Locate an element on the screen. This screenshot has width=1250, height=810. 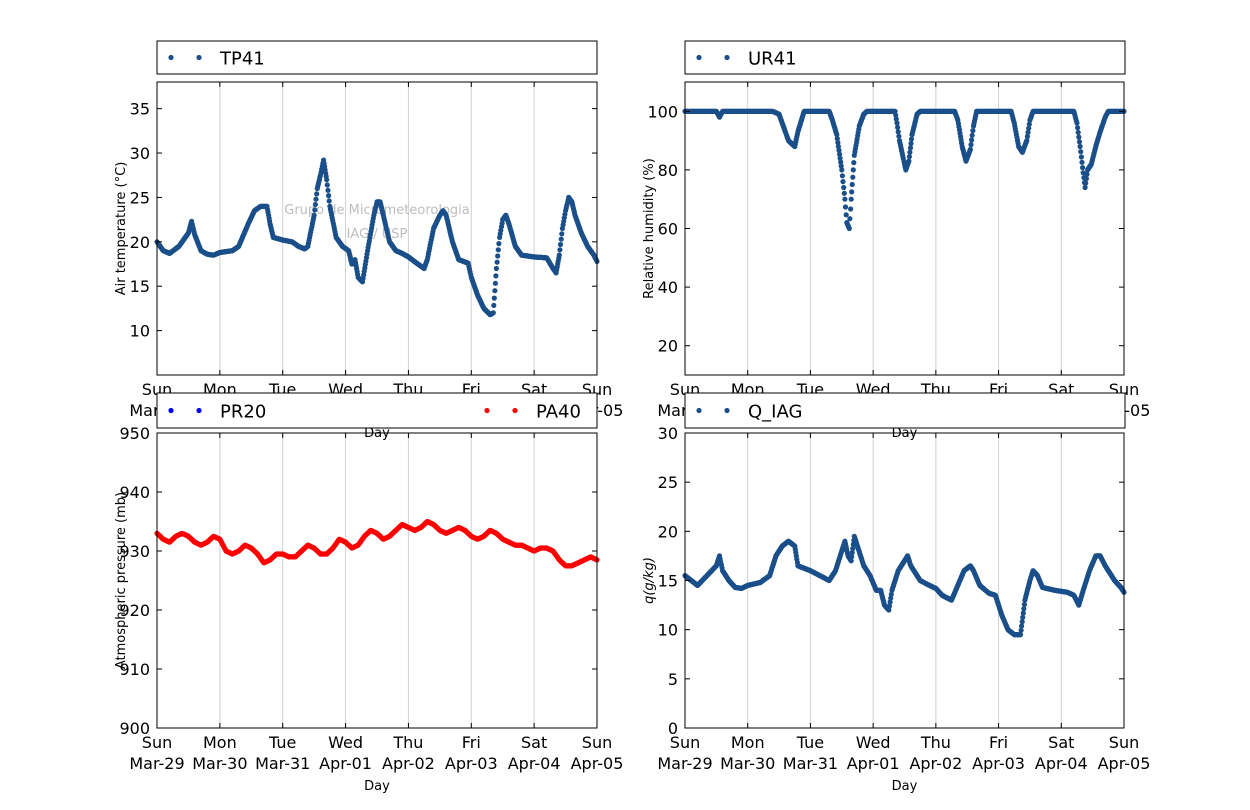
ytick-label: 35 is located at coordinates (140, 109).